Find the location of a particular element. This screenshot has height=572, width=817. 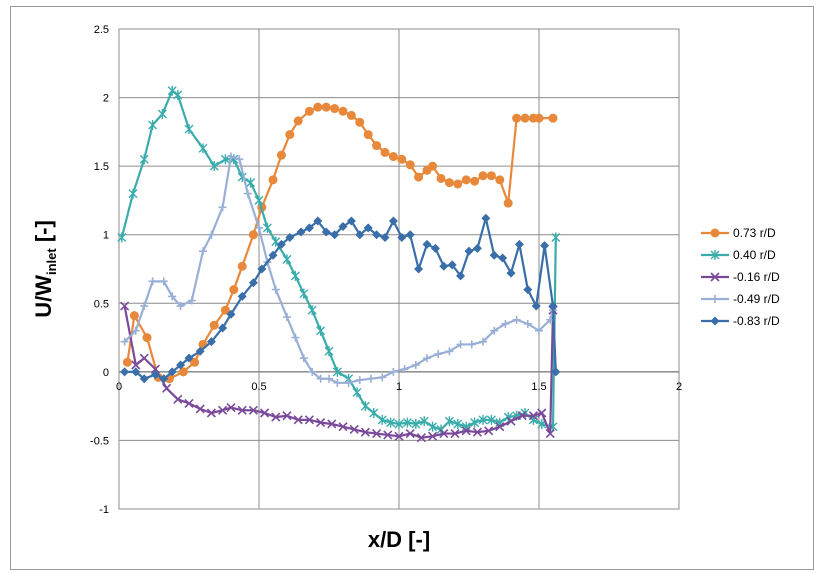

y-tick-label: 1 is located at coordinates (106, 236).